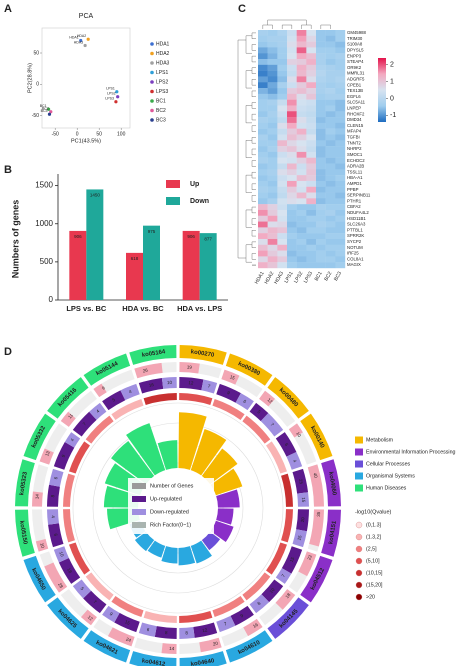 This screenshot has width=474, height=666. I want to click on gene-label: ENPP3, so click(354, 55).